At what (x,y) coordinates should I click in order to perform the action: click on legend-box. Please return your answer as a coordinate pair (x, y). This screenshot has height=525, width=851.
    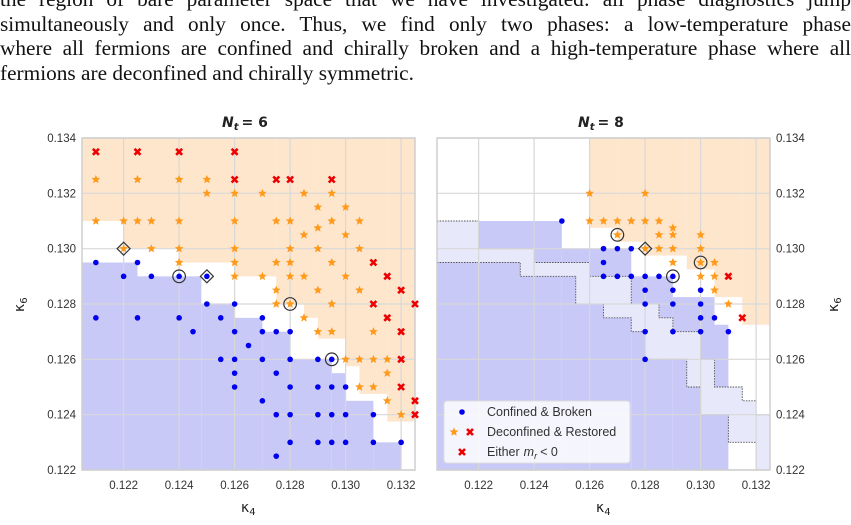
    Looking at the image, I should click on (537, 432).